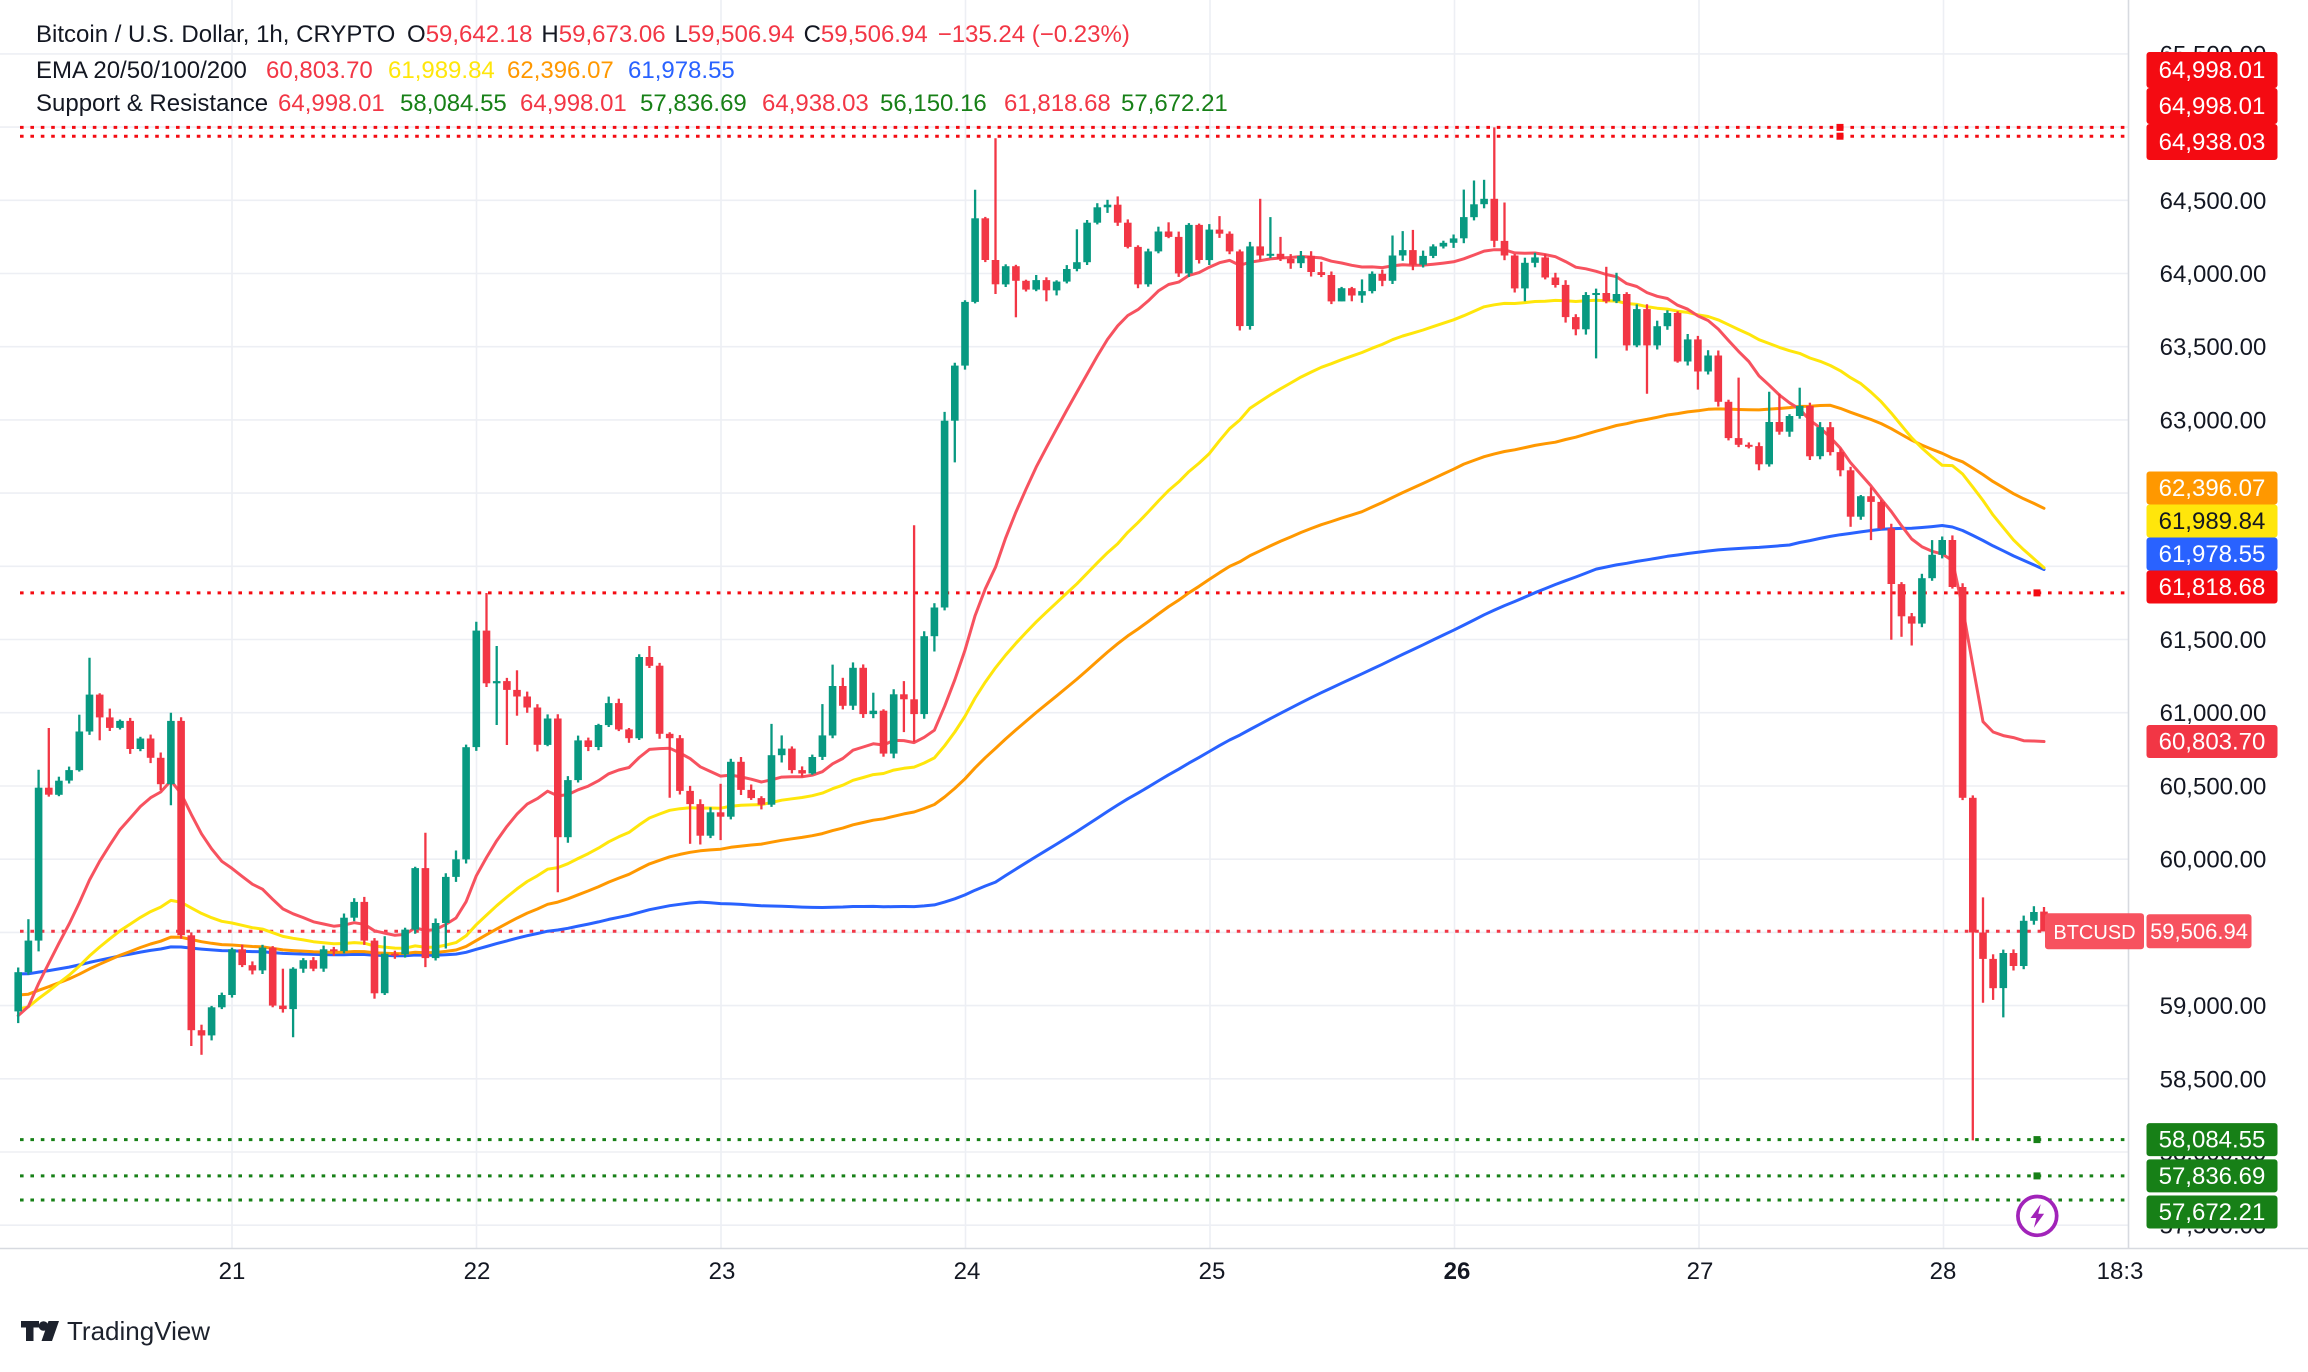 The width and height of the screenshot is (2308, 1372). I want to click on svg-text: 60,000.00, so click(2213, 860).